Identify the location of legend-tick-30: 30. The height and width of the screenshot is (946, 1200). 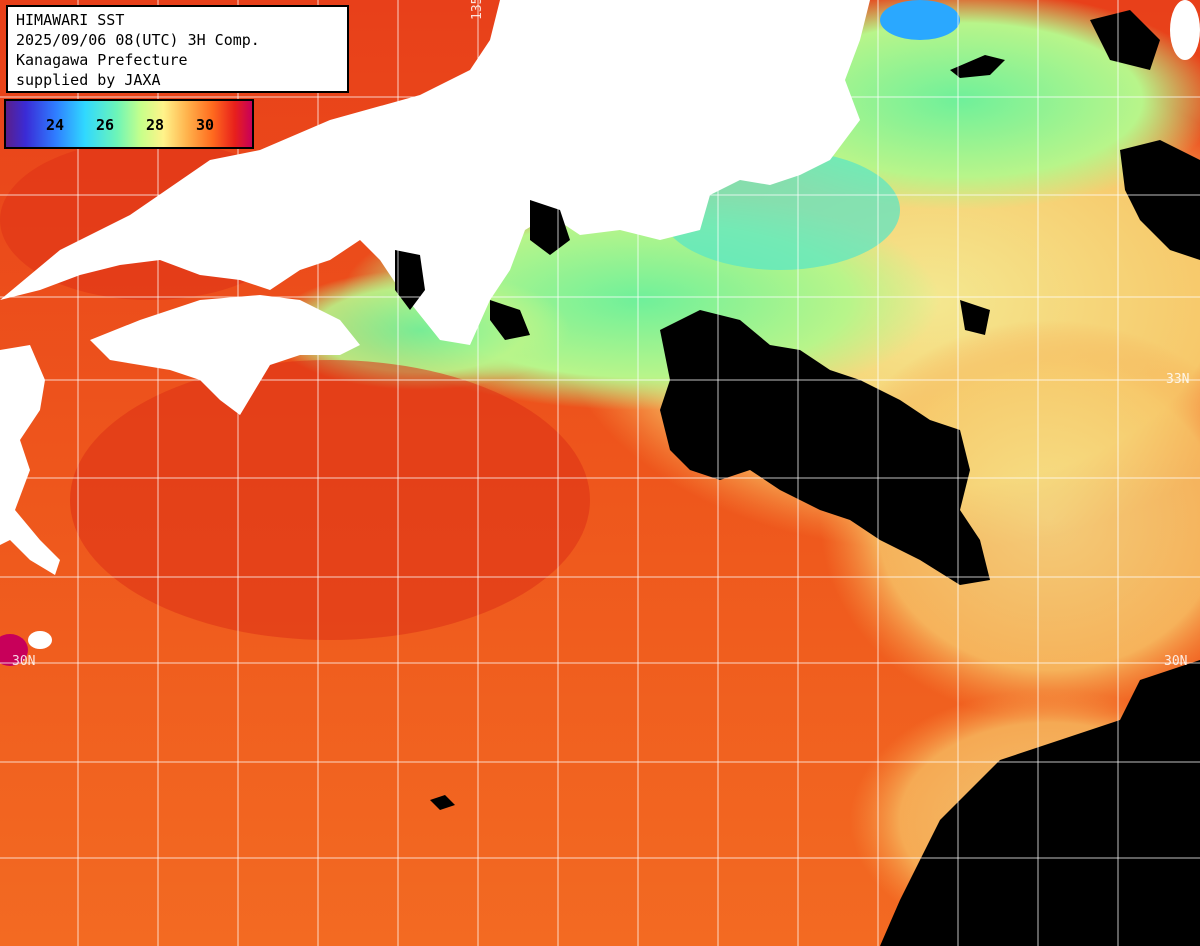
(205, 125).